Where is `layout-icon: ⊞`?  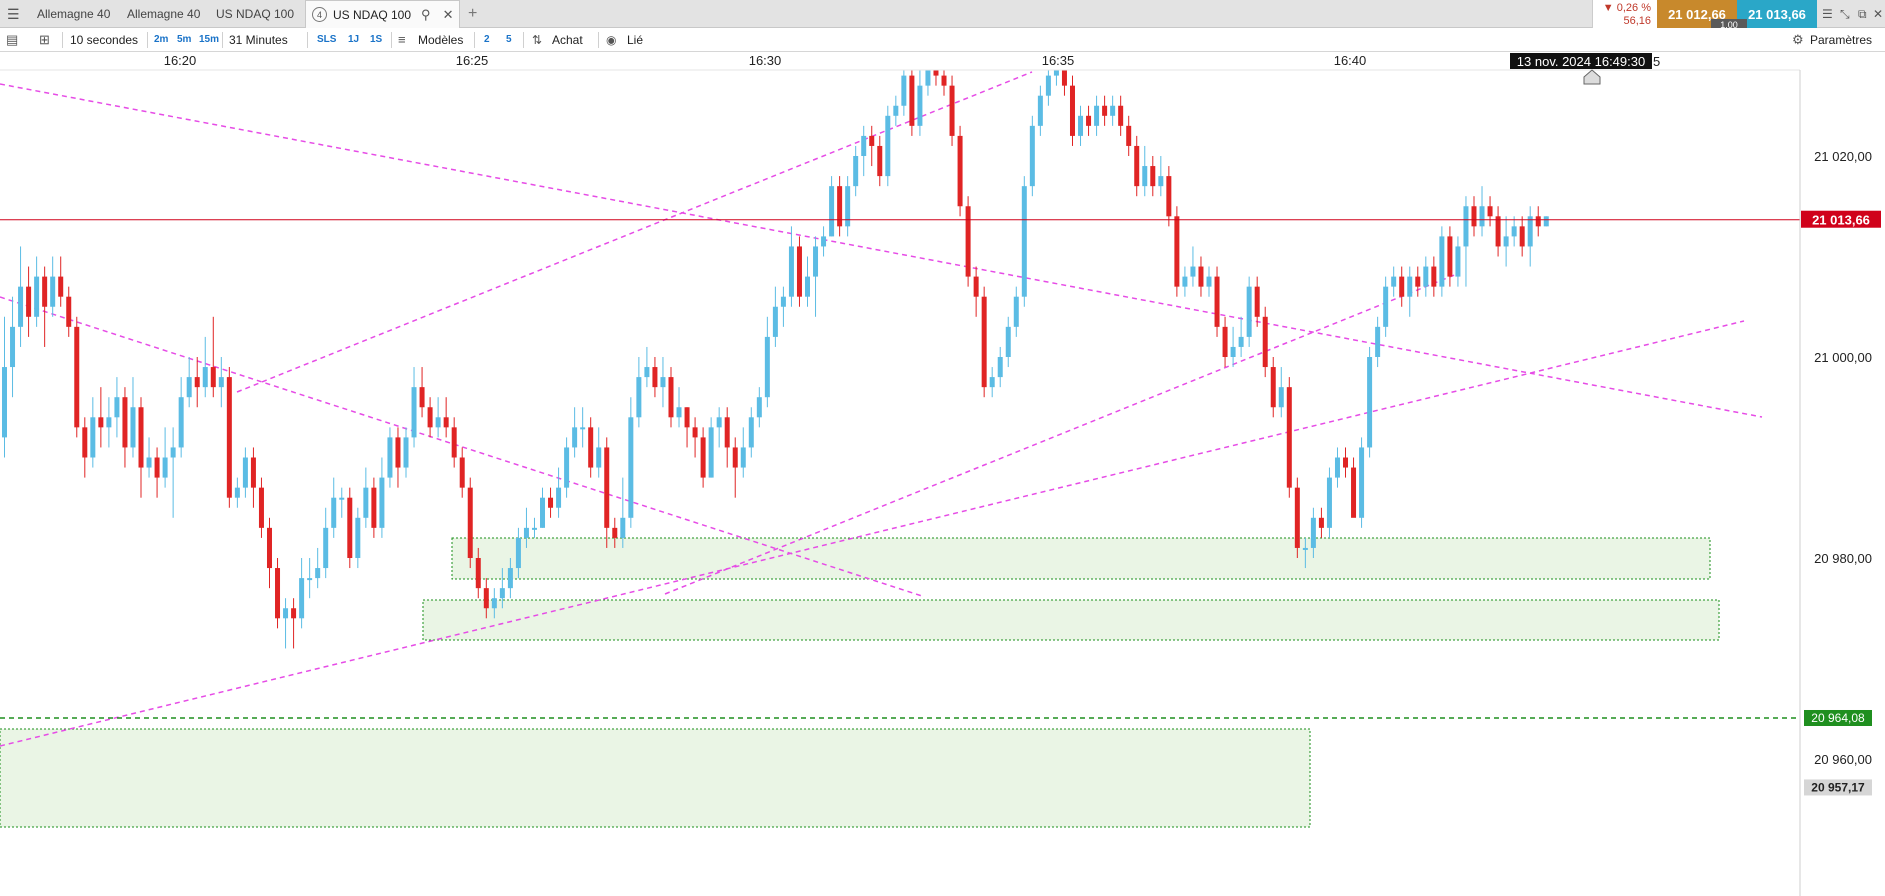 layout-icon: ⊞ is located at coordinates (44, 39).